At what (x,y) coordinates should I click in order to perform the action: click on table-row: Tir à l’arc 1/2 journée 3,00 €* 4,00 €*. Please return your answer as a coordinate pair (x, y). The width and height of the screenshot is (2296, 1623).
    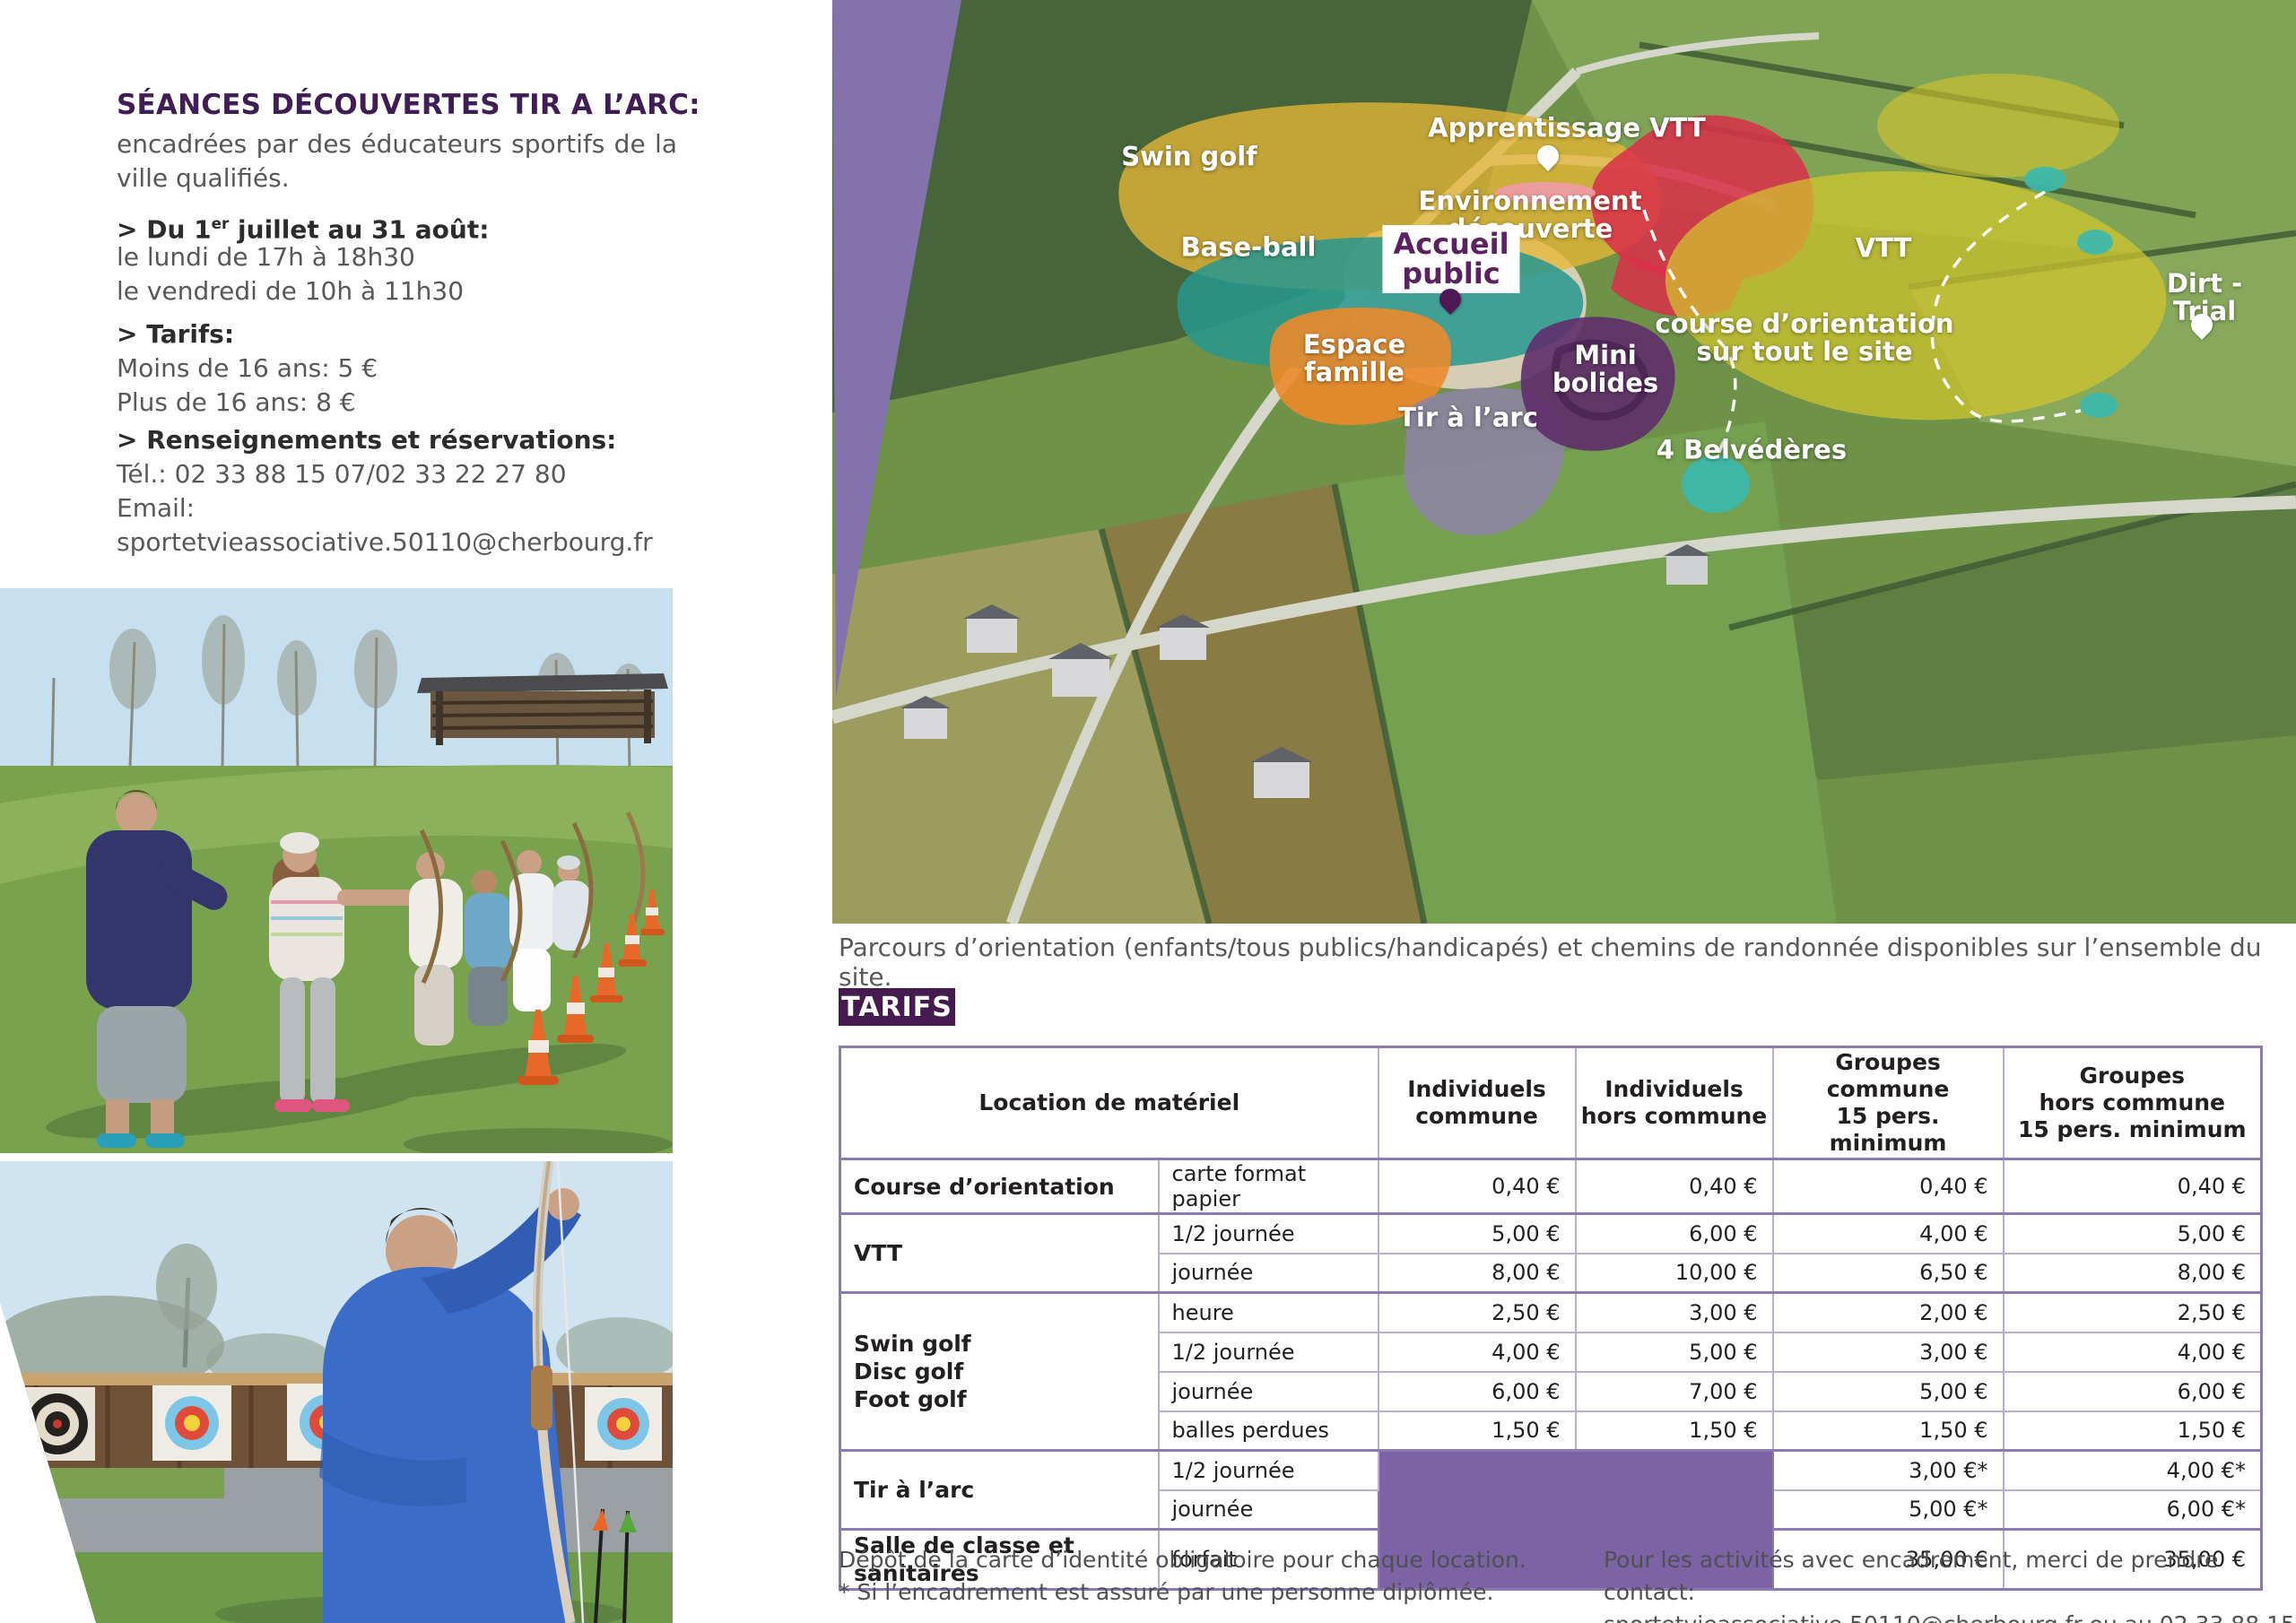
    Looking at the image, I should click on (1551, 1520).